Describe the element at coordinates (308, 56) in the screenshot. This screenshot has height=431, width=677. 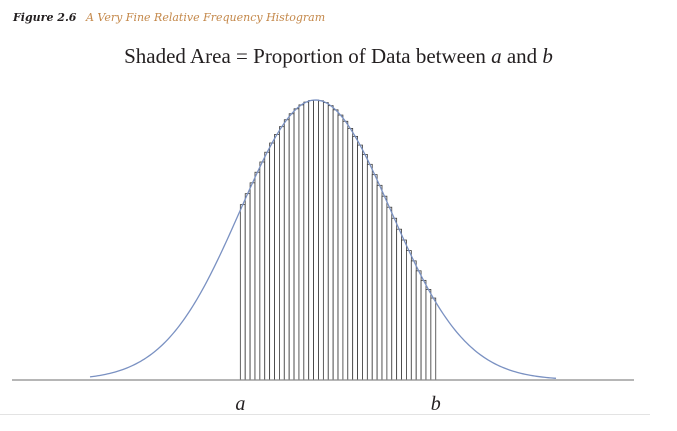
I see `chart-title-prefix: Shaded Area = Proportion of Data between` at that location.